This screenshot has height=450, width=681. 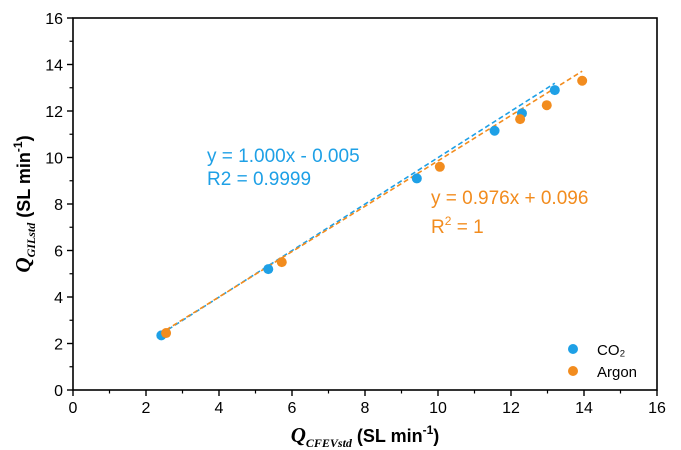 I want to click on y-tick-label: 6, so click(x=58, y=252).